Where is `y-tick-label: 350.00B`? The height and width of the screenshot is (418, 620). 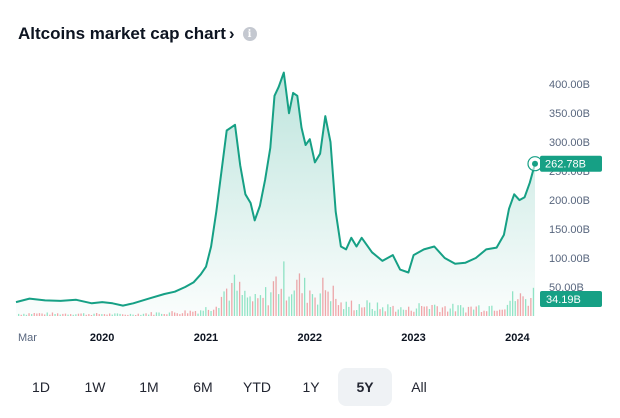
y-tick-label: 350.00B is located at coordinates (569, 114).